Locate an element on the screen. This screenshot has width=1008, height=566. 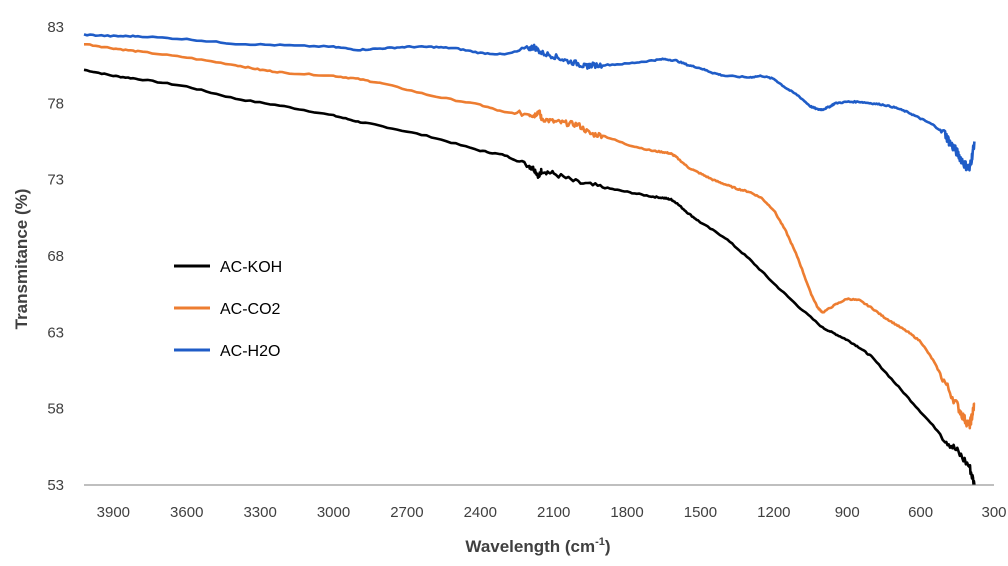
x-tick-label: 3900 is located at coordinates (113, 512).